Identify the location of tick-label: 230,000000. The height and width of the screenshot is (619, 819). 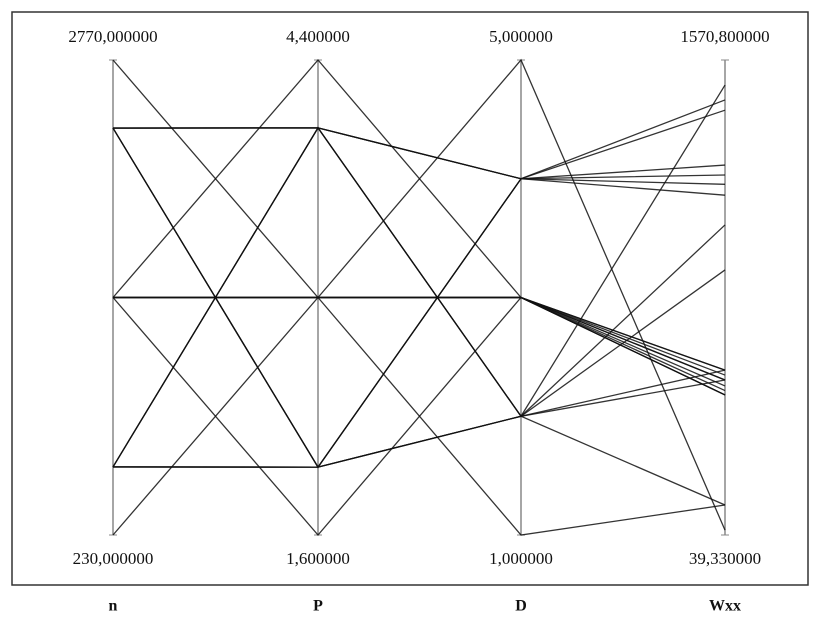
(113, 558).